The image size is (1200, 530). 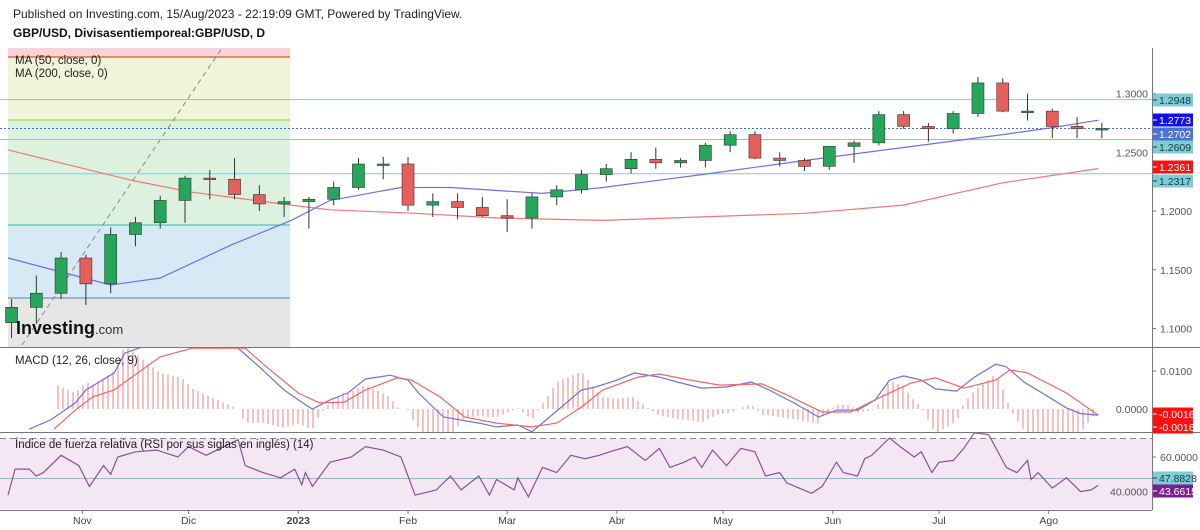 I want to click on x-tick-label: May, so click(x=723, y=521).